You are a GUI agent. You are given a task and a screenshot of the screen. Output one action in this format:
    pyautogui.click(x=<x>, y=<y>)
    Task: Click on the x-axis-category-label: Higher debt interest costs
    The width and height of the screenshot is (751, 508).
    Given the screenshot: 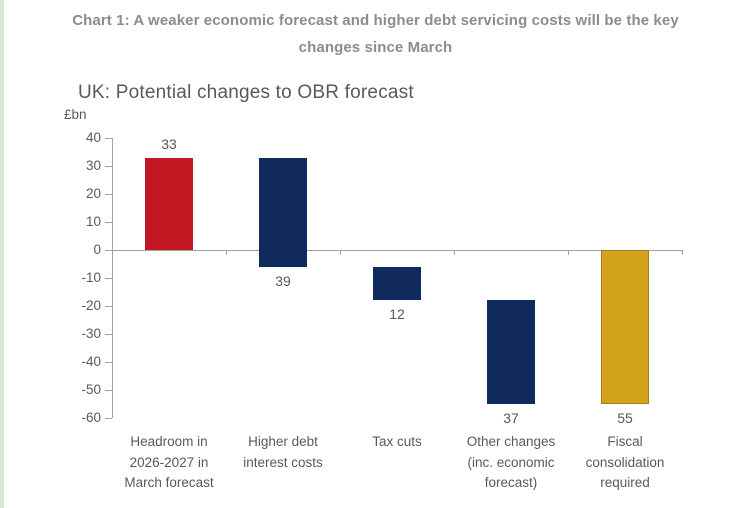 What is the action you would take?
    pyautogui.click(x=283, y=452)
    